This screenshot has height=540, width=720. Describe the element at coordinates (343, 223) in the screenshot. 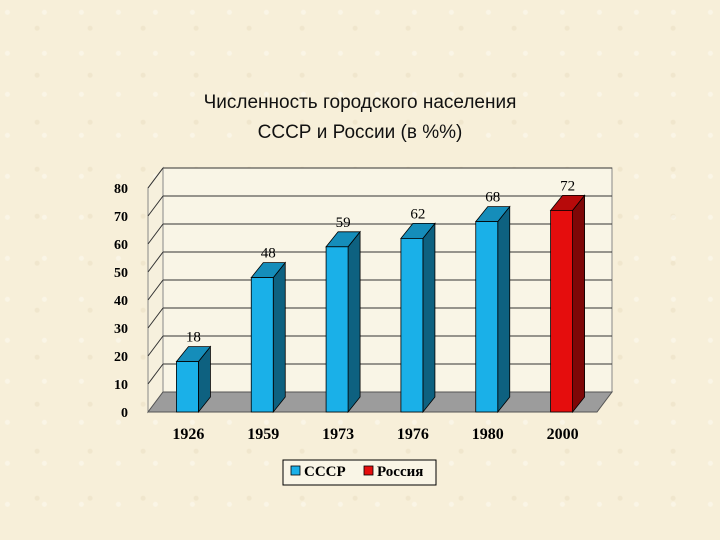

I see `data-label: 59` at that location.